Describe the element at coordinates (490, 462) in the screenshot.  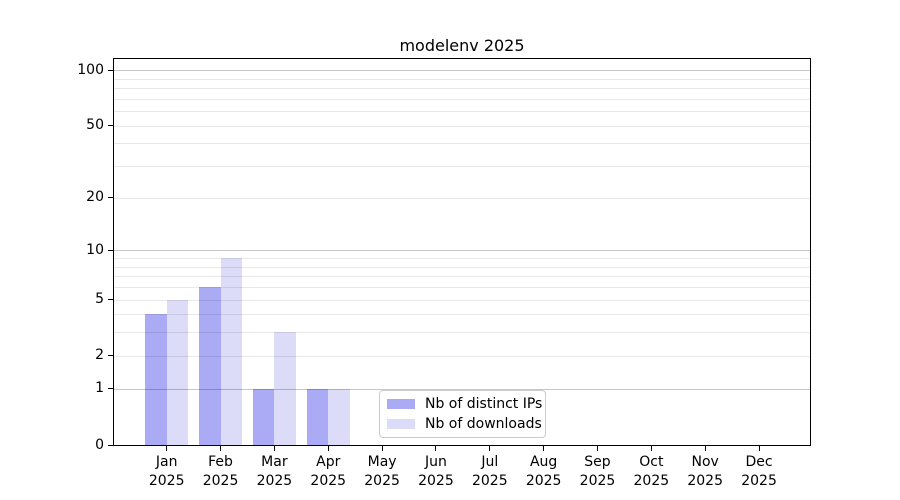
I see `x-label-month: Jul` at that location.